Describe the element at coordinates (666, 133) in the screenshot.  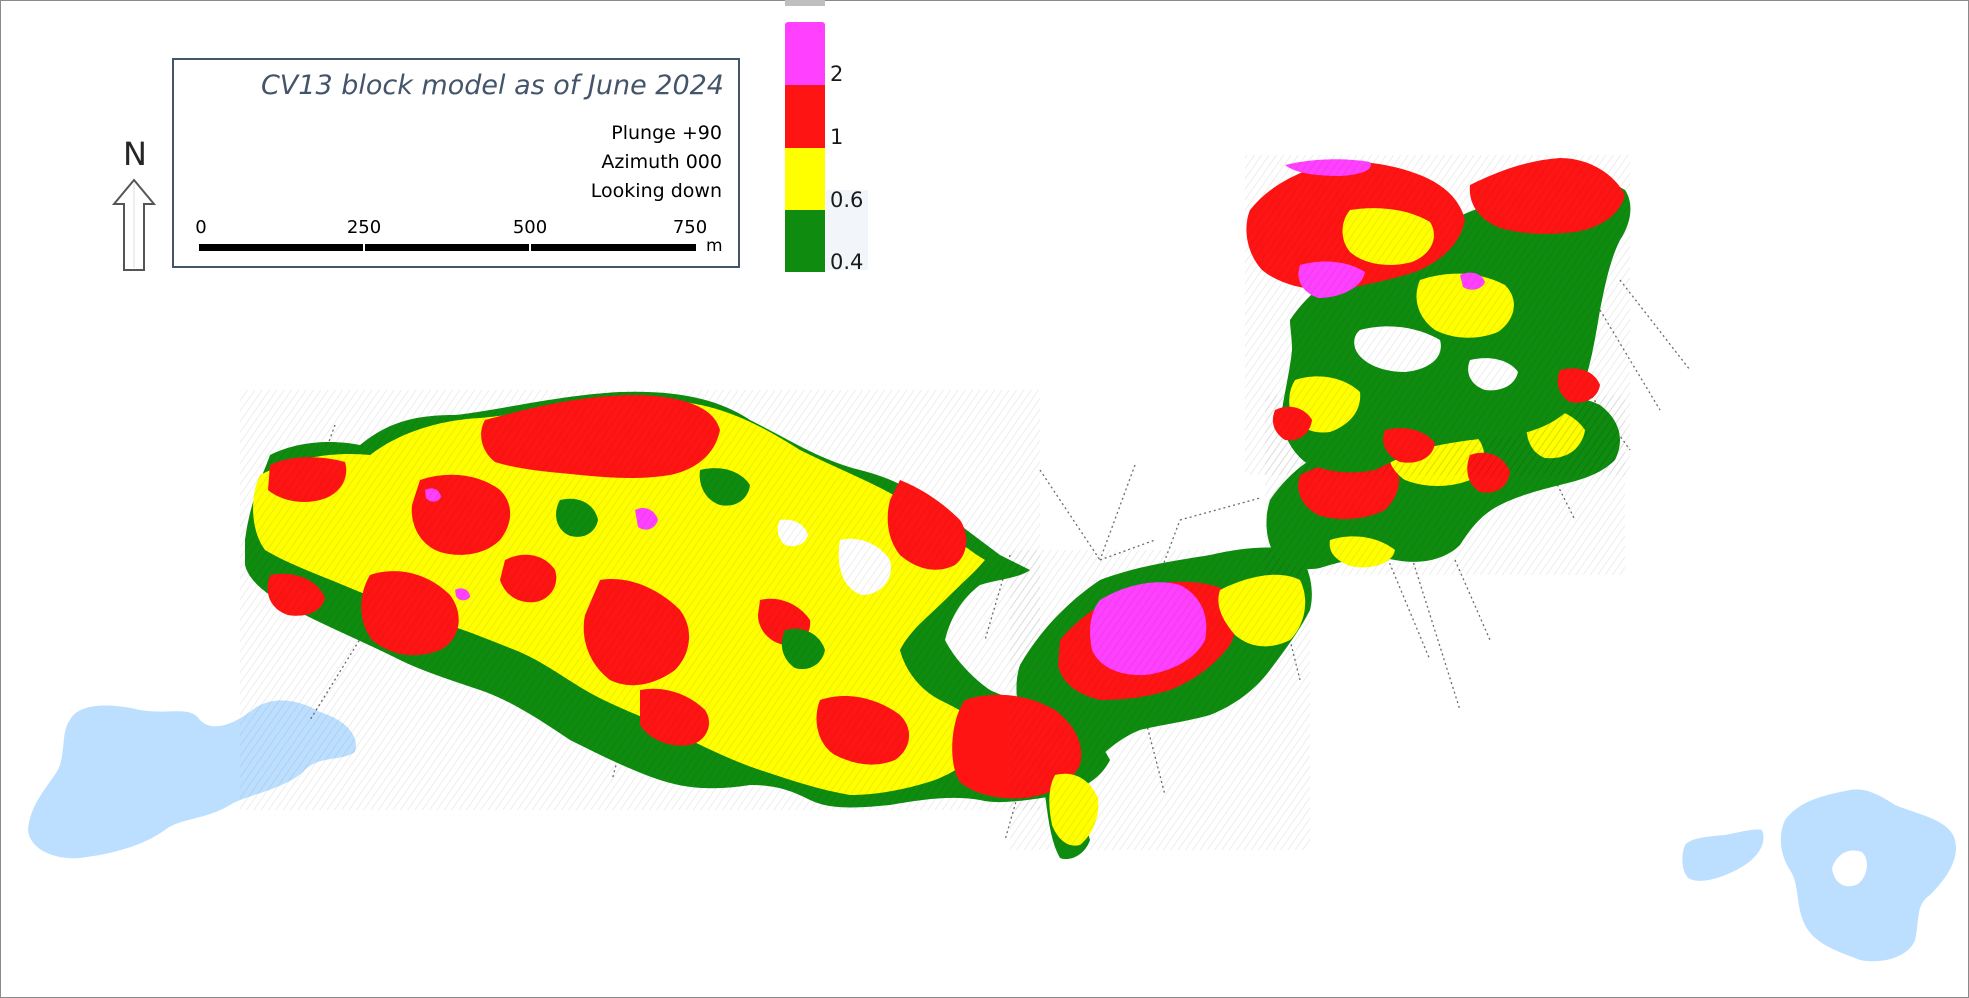
I see `view-plunge: Plunge +90` at that location.